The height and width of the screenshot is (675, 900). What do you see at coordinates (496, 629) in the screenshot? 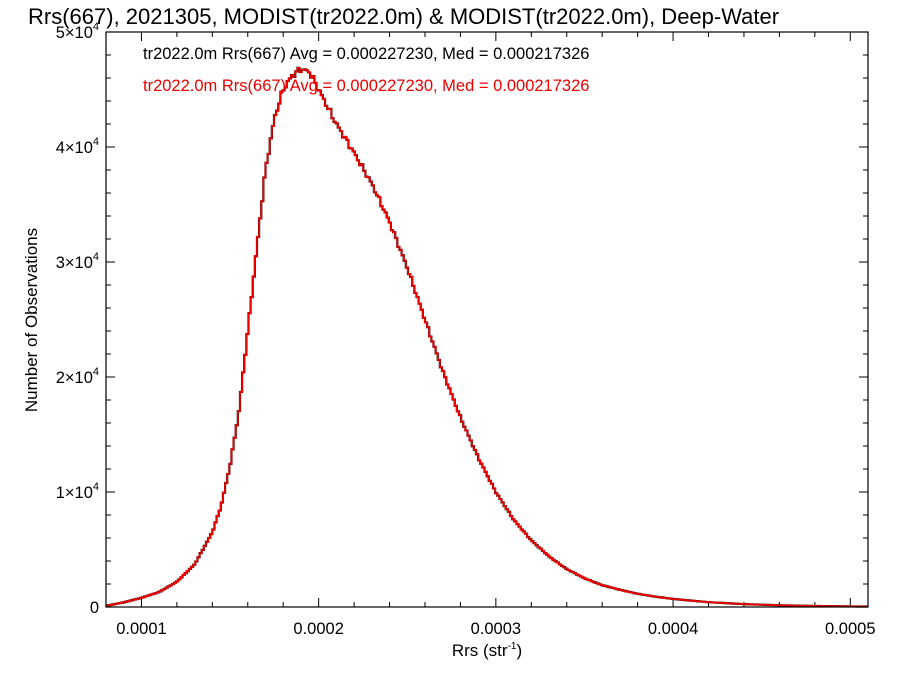
I see `x-tick-label: 0.0003` at bounding box center [496, 629].